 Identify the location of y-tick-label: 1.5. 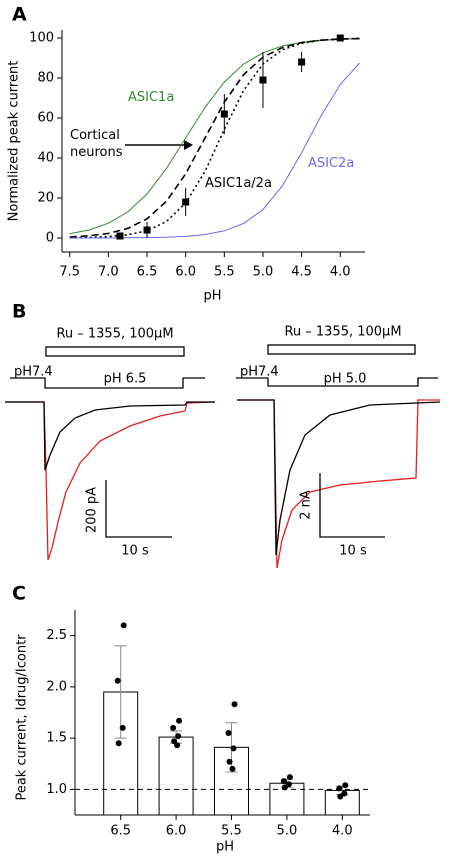
(56, 738).